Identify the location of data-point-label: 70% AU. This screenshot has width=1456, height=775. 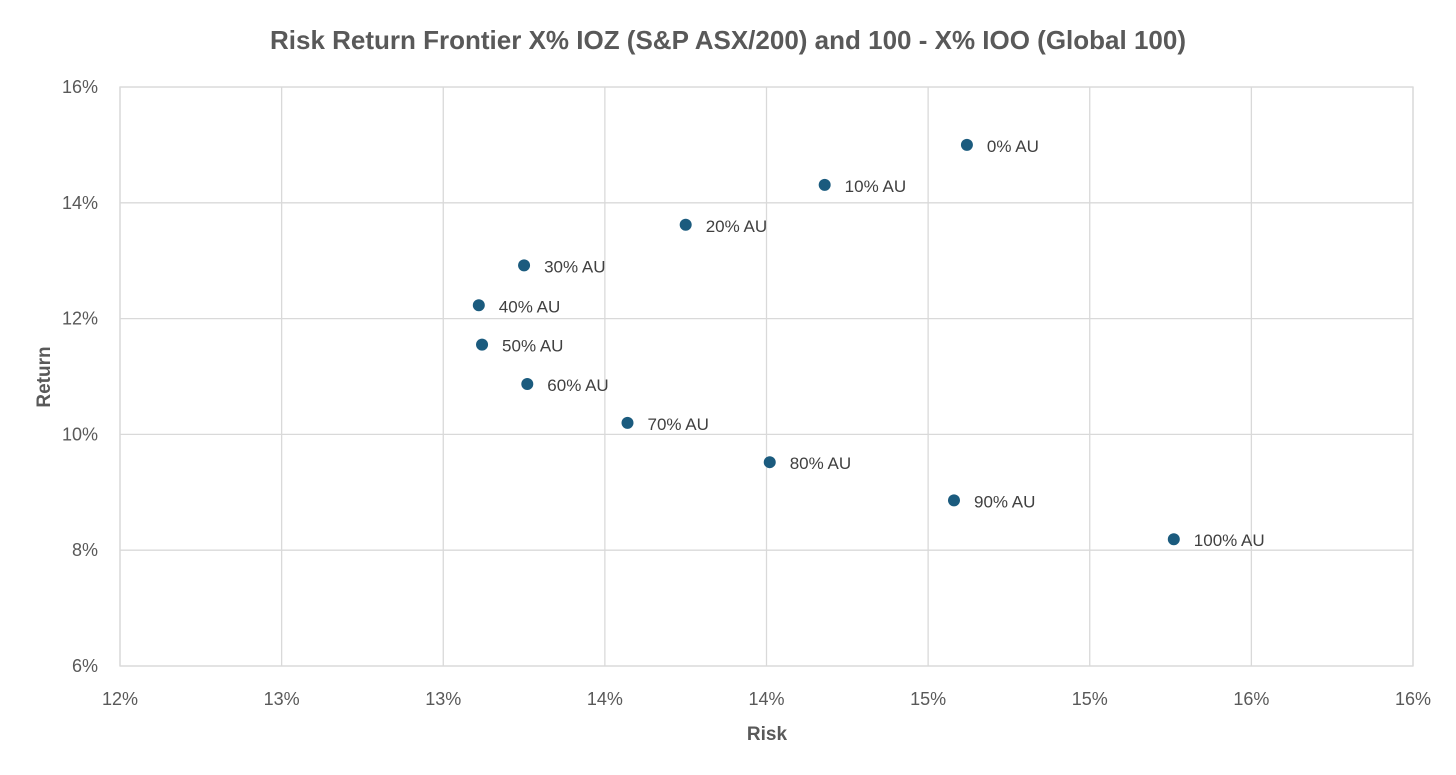
(678, 424).